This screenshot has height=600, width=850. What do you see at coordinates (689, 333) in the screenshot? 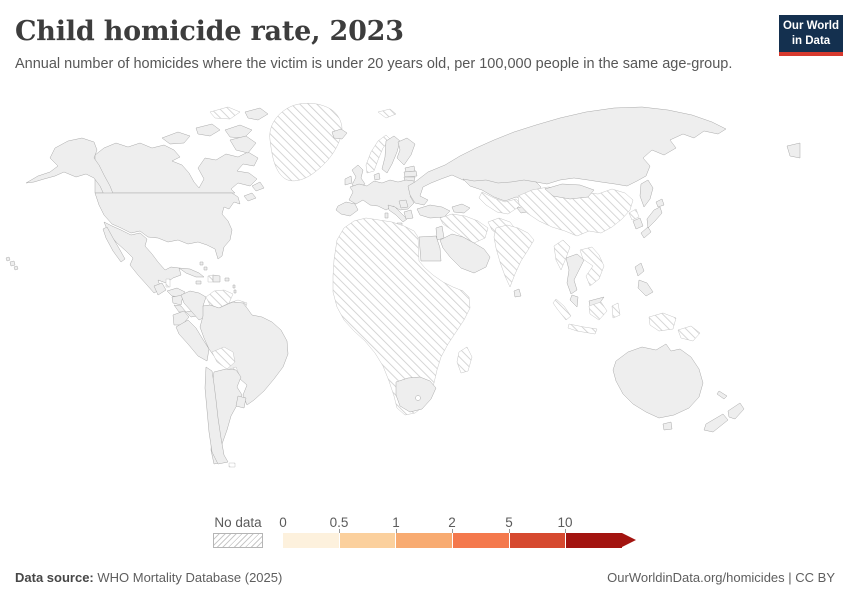
I see `country-papua-new-guinea` at bounding box center [689, 333].